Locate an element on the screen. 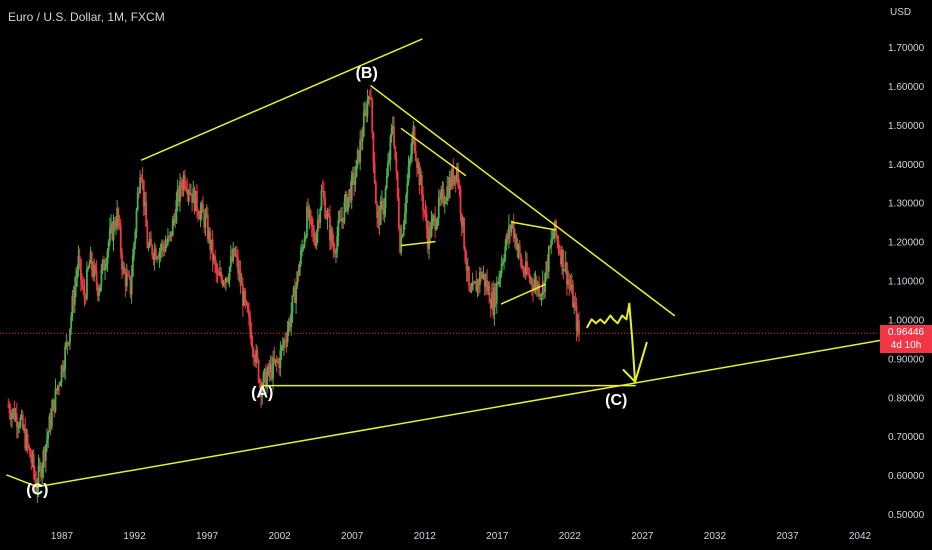 This screenshot has height=550, width=932. left-edge-line is located at coordinates (22, 481).